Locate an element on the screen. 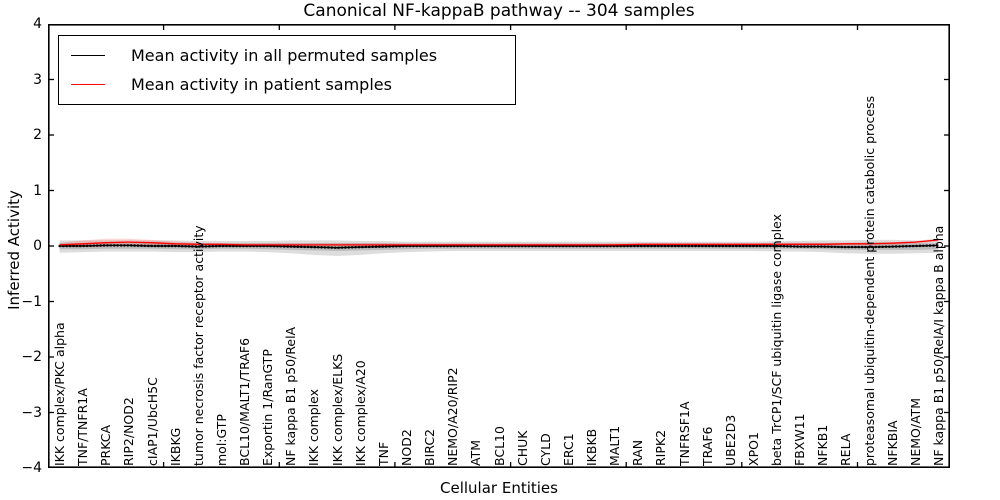  x-category-label: mol:GTP is located at coordinates (221, 440).